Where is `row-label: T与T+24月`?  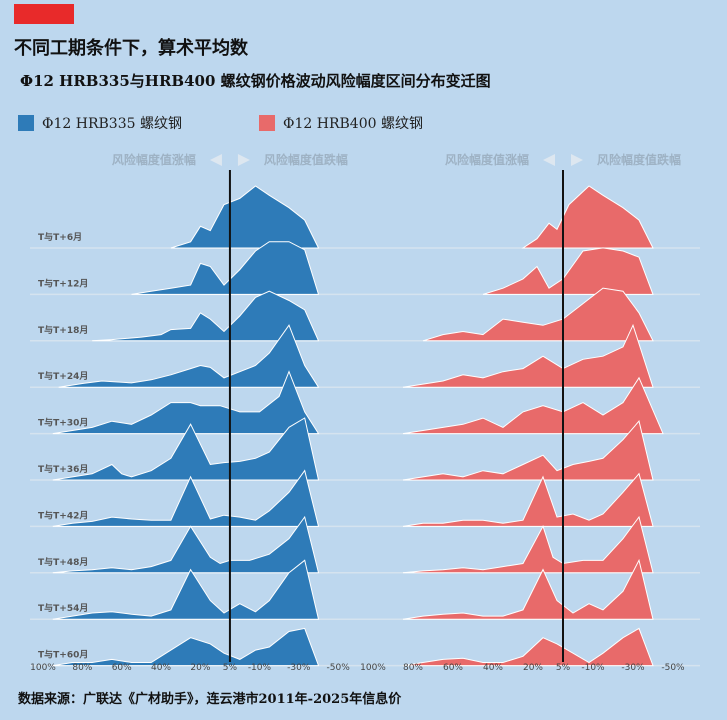 row-label: T与T+24月 is located at coordinates (63, 376).